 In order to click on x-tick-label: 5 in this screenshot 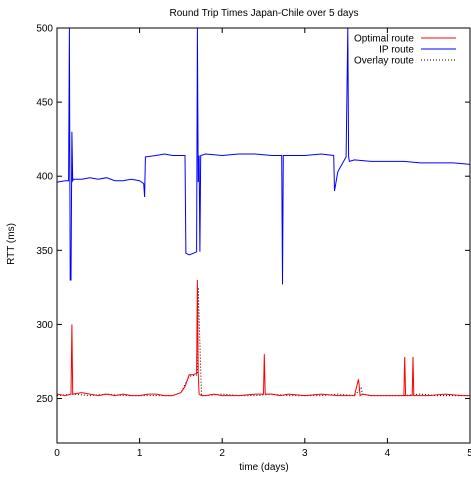, I will do `click(469, 453)`.